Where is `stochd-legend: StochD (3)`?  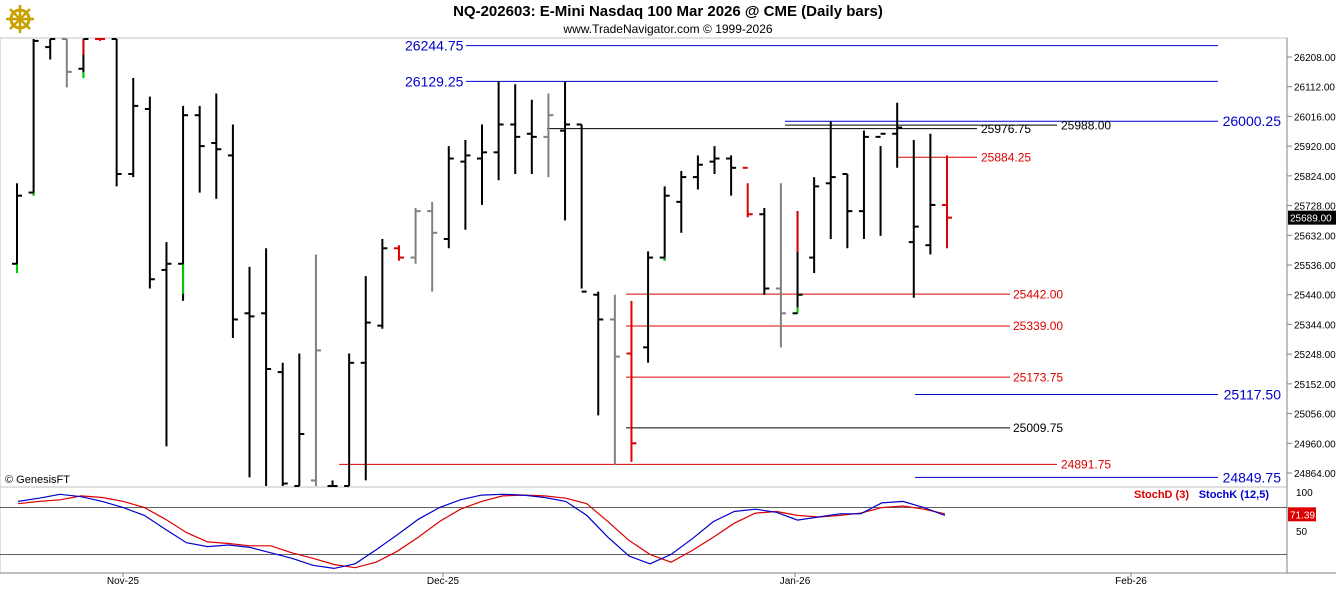
stochd-legend: StochD (3) is located at coordinates (1161, 495).